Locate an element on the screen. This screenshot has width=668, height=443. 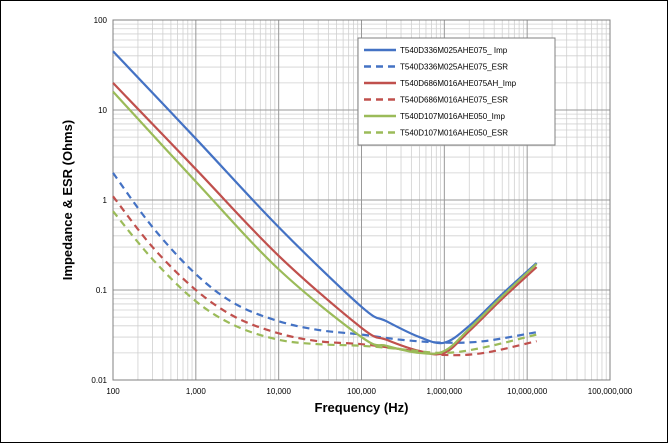
x-tick-label: 100,000,000 is located at coordinates (610, 391).